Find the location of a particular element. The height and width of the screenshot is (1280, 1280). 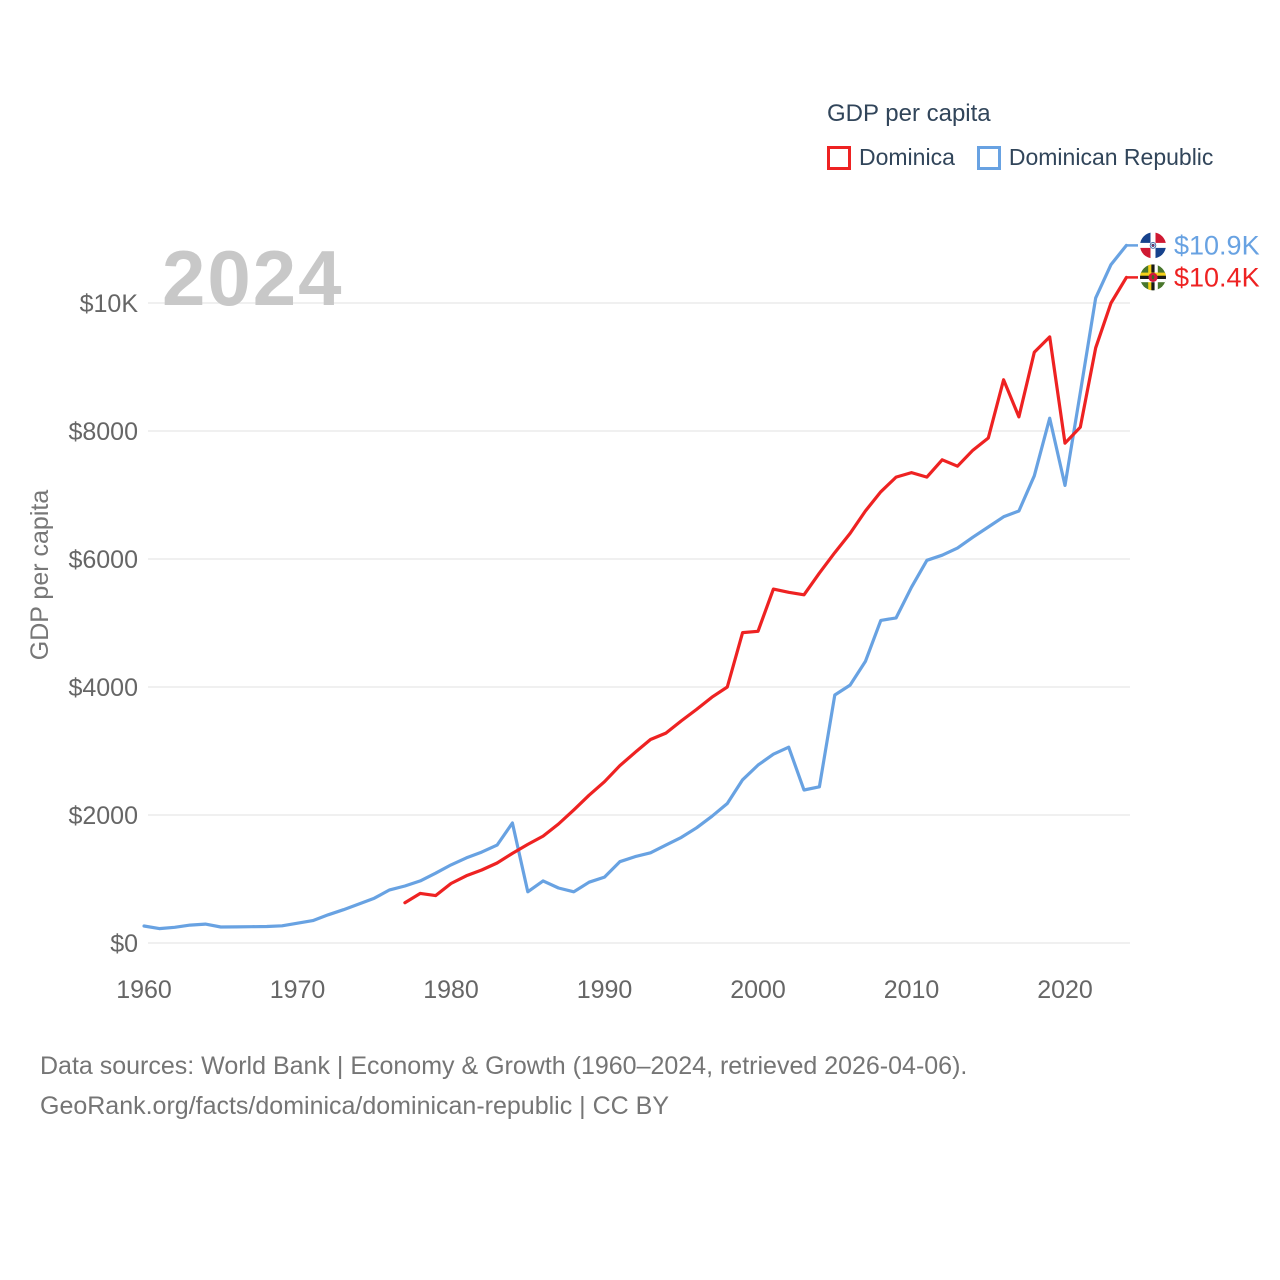

year-watermark: 2024 is located at coordinates (253, 278).